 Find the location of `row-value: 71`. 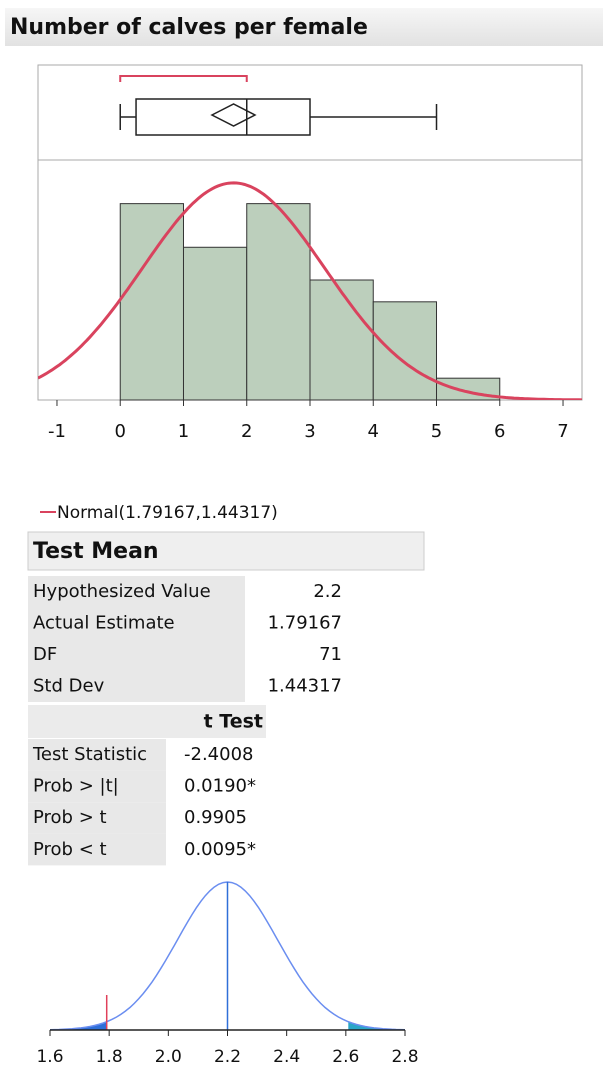

row-value: 71 is located at coordinates (330, 654).